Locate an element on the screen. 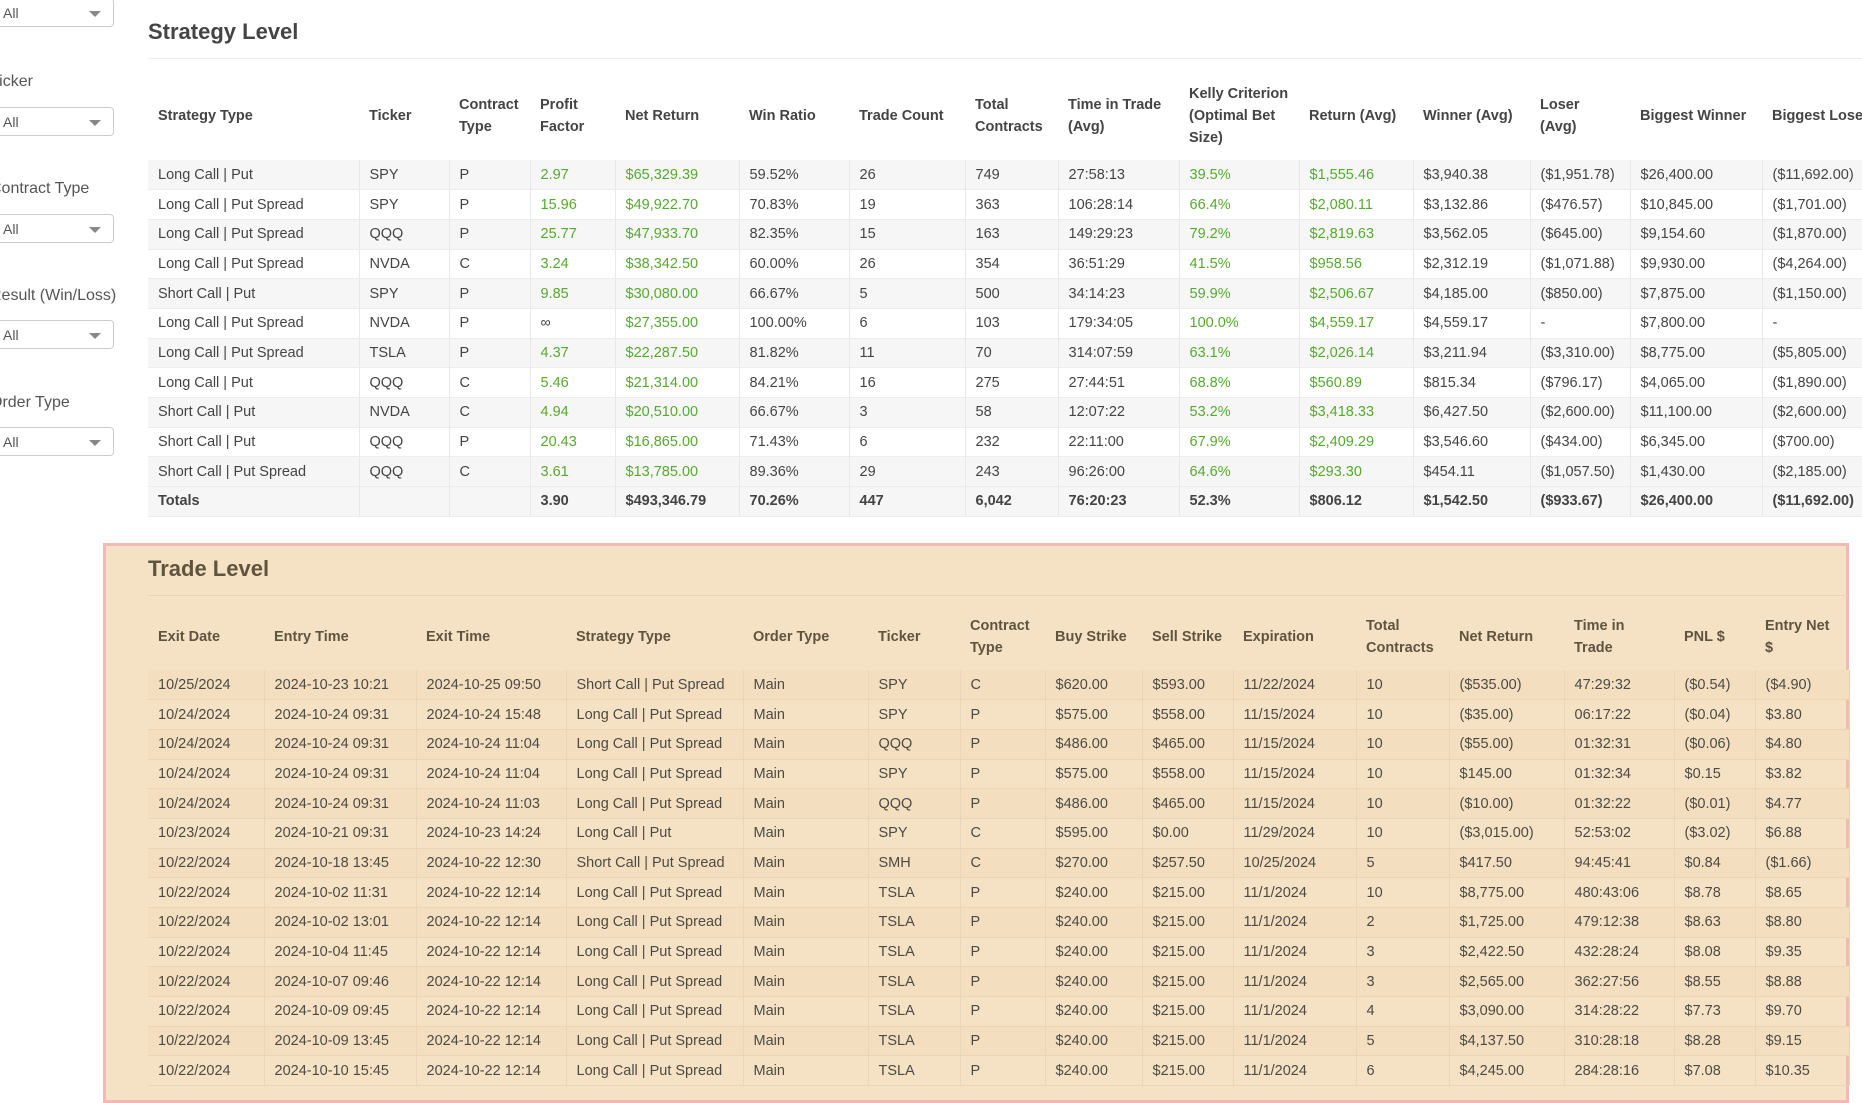  cell-time-in-trade-avg: 12:07:22 is located at coordinates (1119, 412).